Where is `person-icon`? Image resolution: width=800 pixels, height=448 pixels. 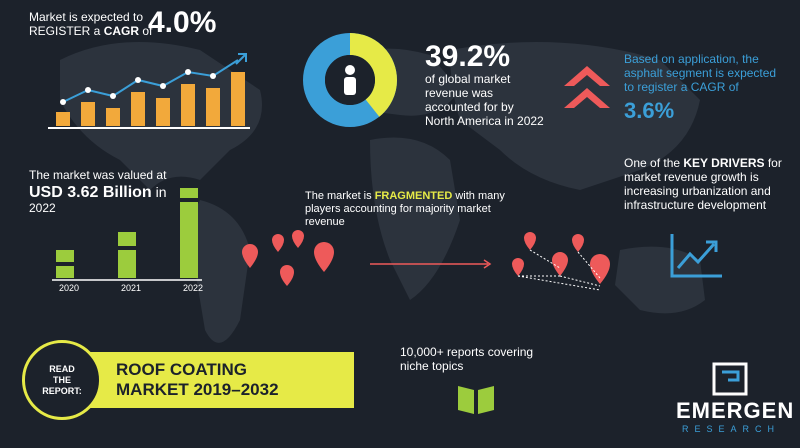 person-icon is located at coordinates (350, 80).